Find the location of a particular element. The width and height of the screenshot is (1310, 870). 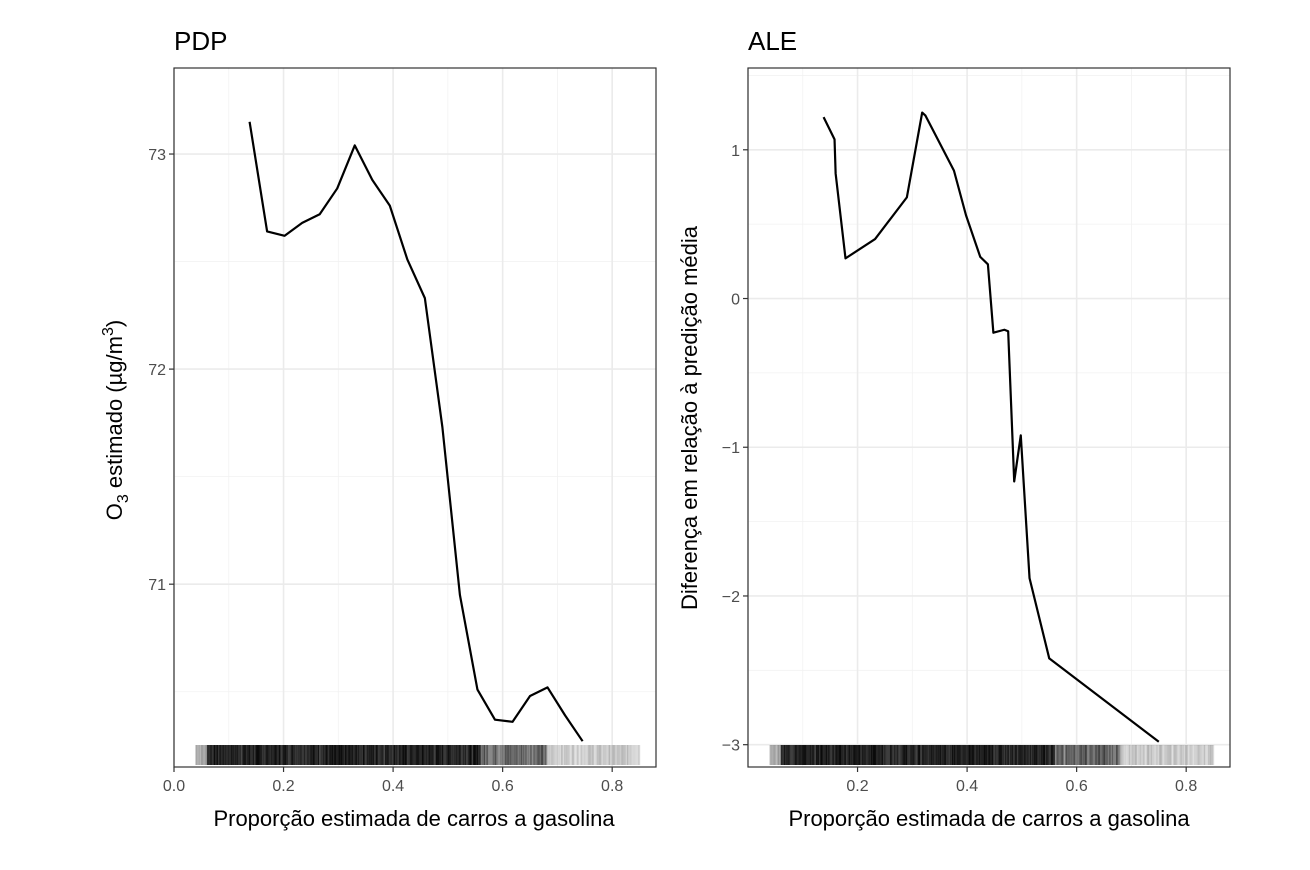

pdp-x-axis-title: Proporção estimada de carros a gasolina is located at coordinates (414, 818).